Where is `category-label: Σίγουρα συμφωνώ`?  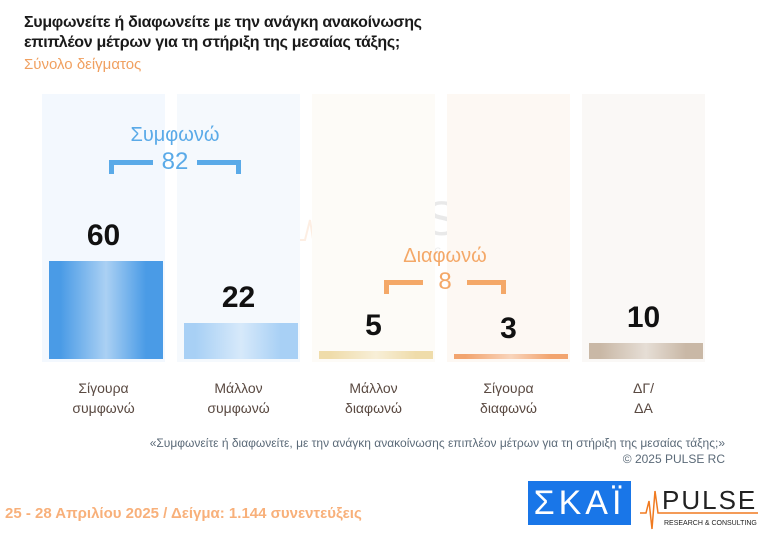 category-label: Σίγουρα συμφωνώ is located at coordinates (103, 398).